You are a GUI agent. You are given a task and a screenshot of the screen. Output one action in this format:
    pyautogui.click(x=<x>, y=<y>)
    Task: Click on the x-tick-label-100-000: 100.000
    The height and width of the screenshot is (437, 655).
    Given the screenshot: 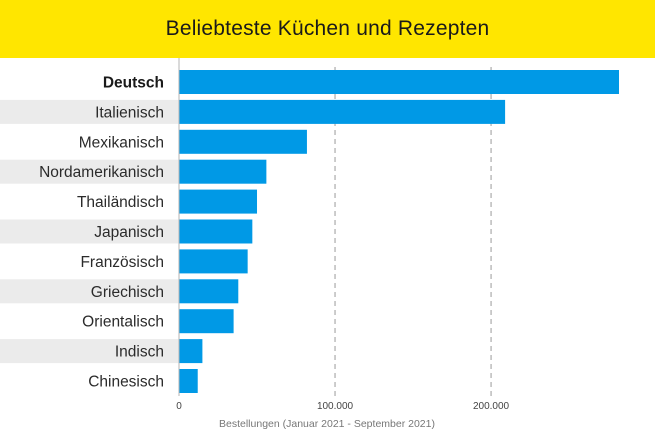 What is the action you would take?
    pyautogui.click(x=335, y=406)
    